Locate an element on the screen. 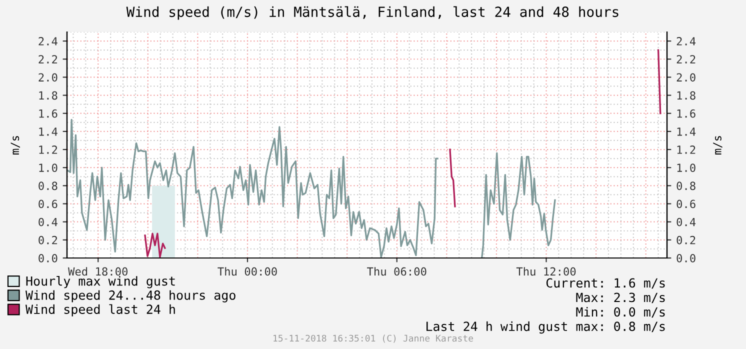 The height and width of the screenshot is (349, 746). y-tick-label: 1.2 is located at coordinates (48, 150).